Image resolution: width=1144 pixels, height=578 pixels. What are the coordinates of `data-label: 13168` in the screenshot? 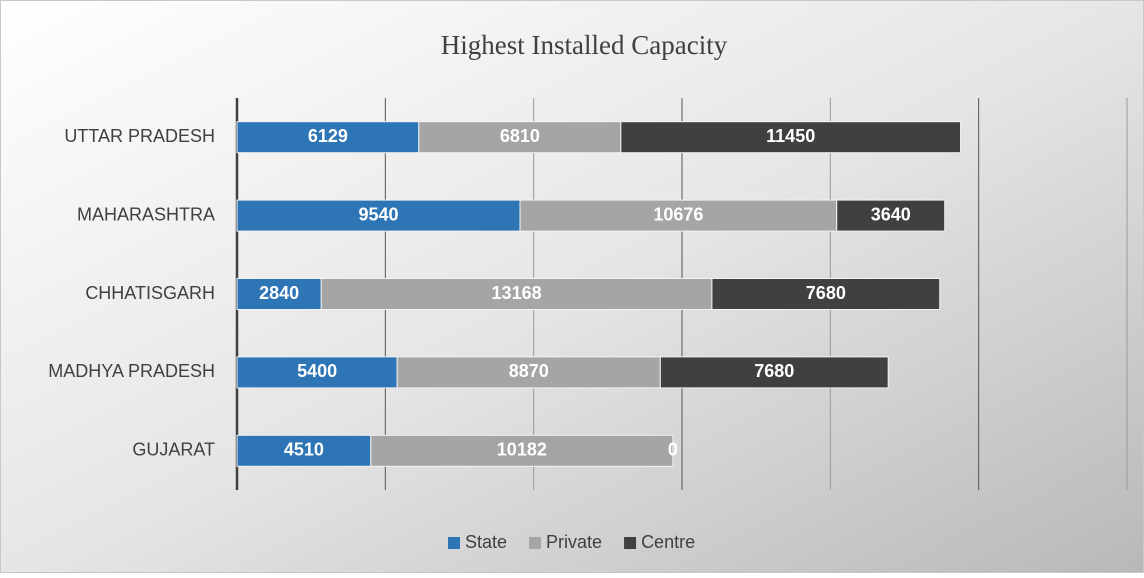 It's located at (517, 293).